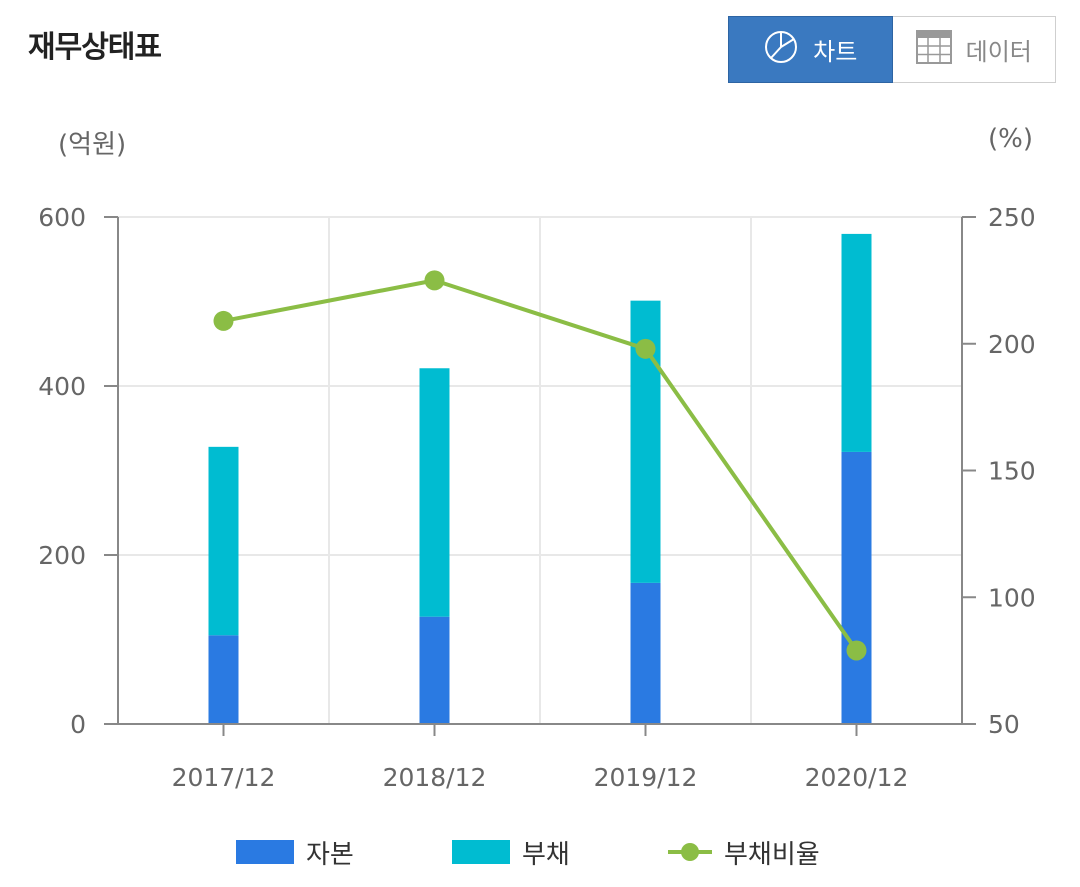 The width and height of the screenshot is (1080, 887). Describe the element at coordinates (330, 854) in the screenshot. I see `legend-label-equity: 자본` at that location.